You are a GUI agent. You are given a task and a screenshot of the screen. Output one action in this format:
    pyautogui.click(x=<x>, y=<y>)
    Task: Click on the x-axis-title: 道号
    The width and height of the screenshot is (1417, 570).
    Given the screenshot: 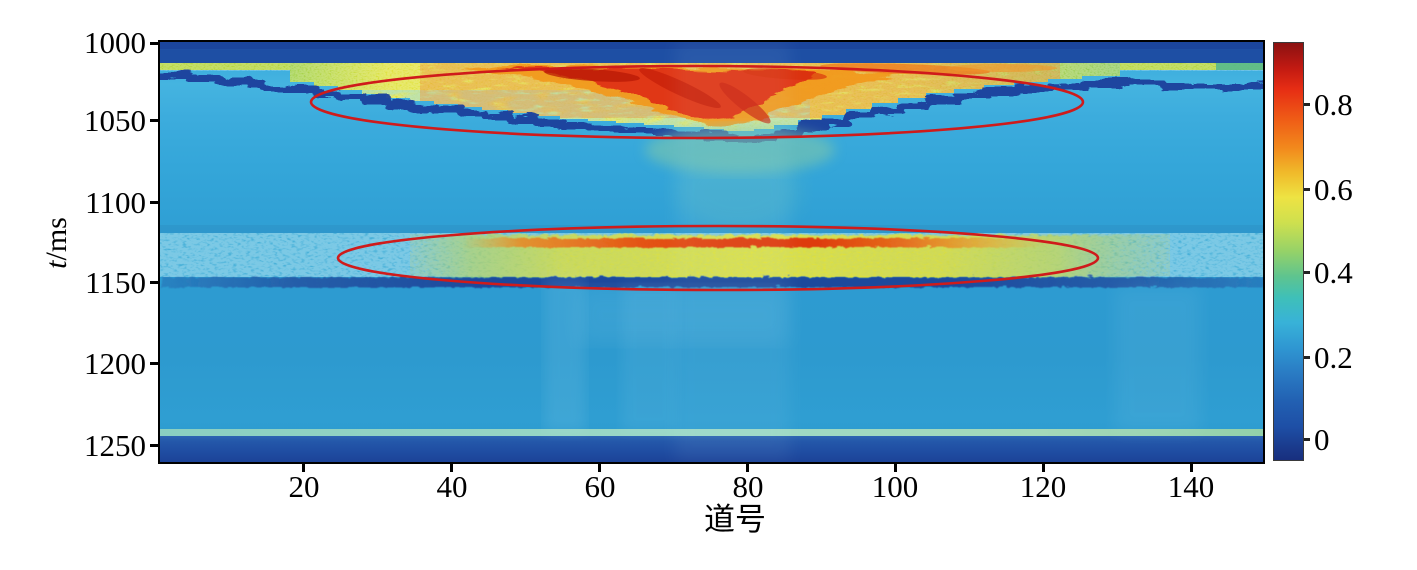 What is the action you would take?
    pyautogui.click(x=735, y=519)
    